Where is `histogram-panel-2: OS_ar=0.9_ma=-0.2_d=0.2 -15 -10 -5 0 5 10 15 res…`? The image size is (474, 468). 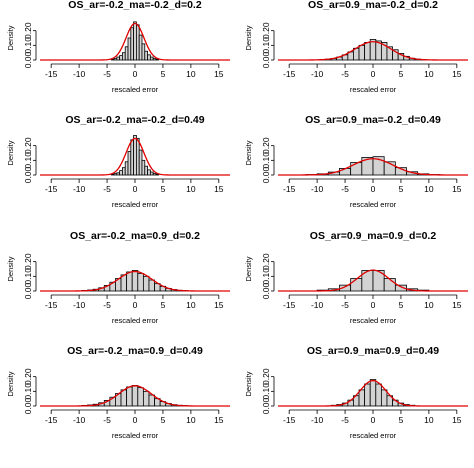
histogram-panel-2: OS_ar=0.9_ma=-0.2_d=0.2 -15 -10 -5 0 5 10 15 res… is located at coordinates (356, 47).